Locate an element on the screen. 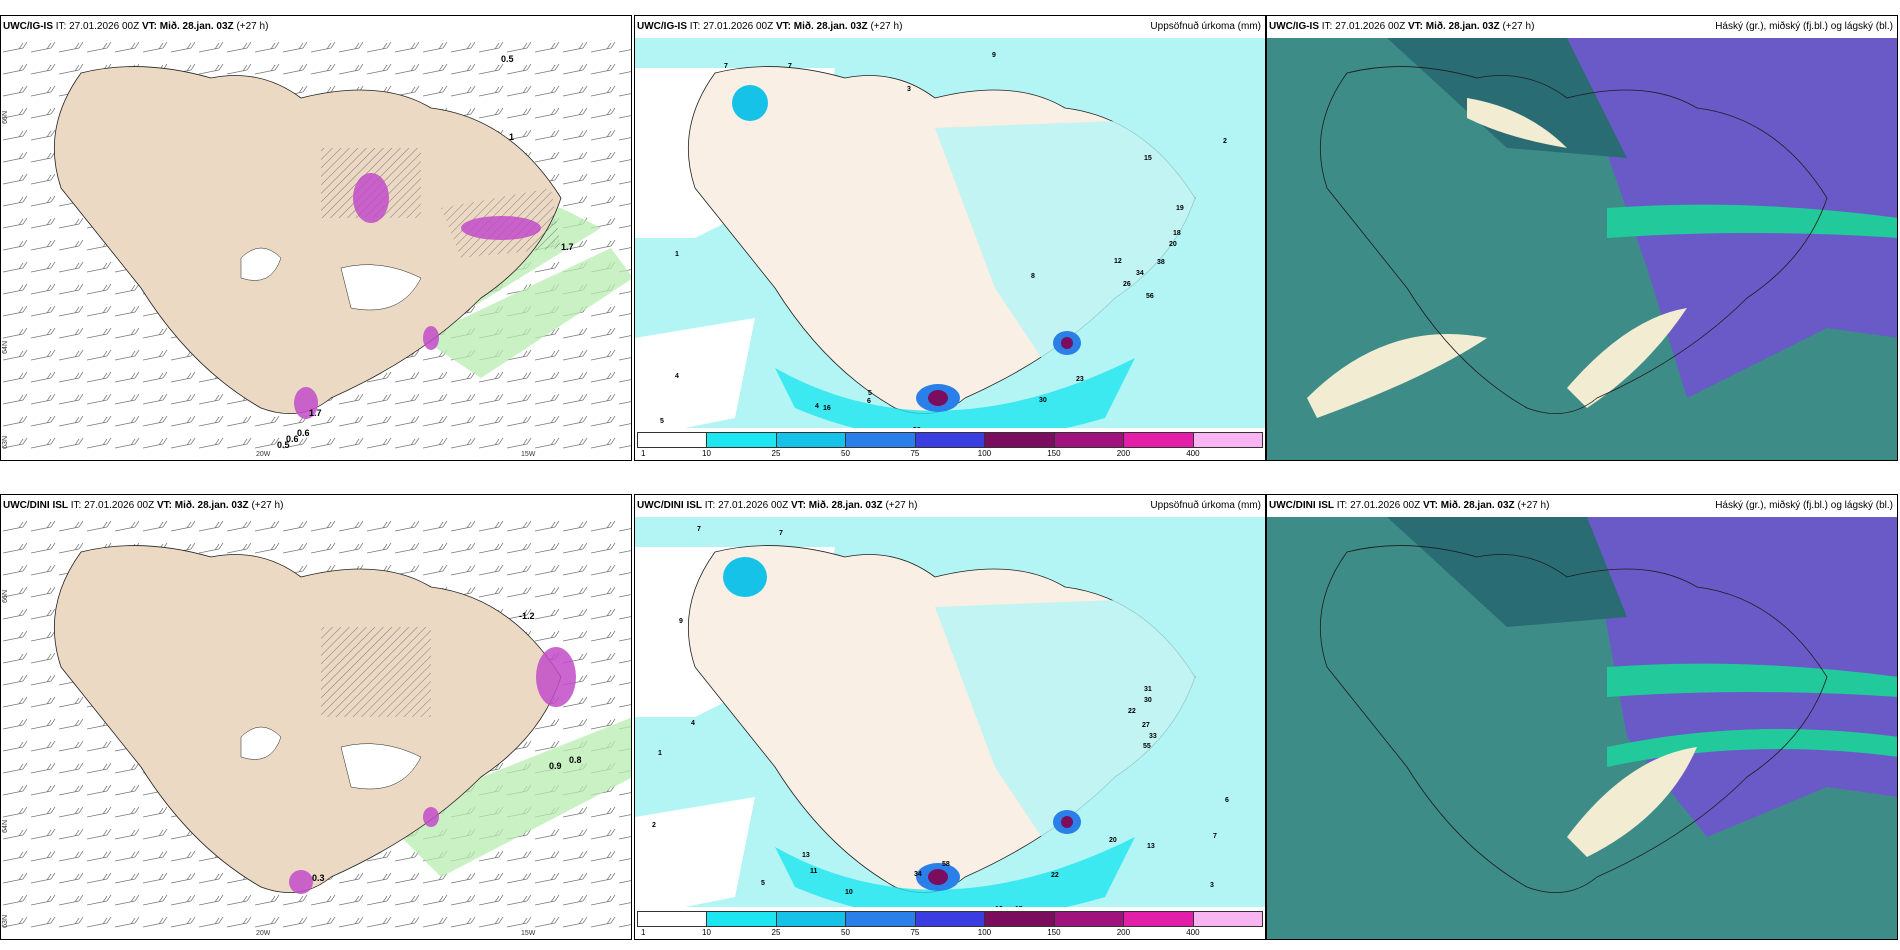 This screenshot has width=1900, height=950. legend-tick: 150 is located at coordinates (1054, 932).